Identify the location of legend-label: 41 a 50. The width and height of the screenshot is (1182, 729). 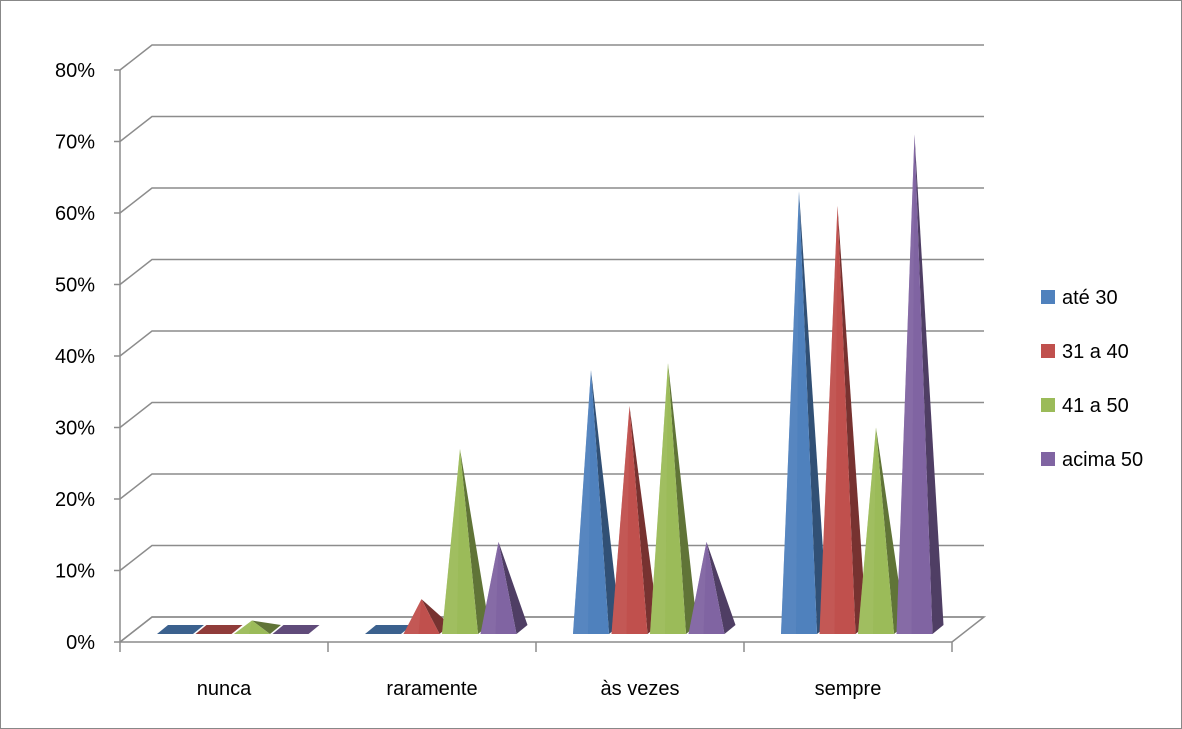
(1095, 406).